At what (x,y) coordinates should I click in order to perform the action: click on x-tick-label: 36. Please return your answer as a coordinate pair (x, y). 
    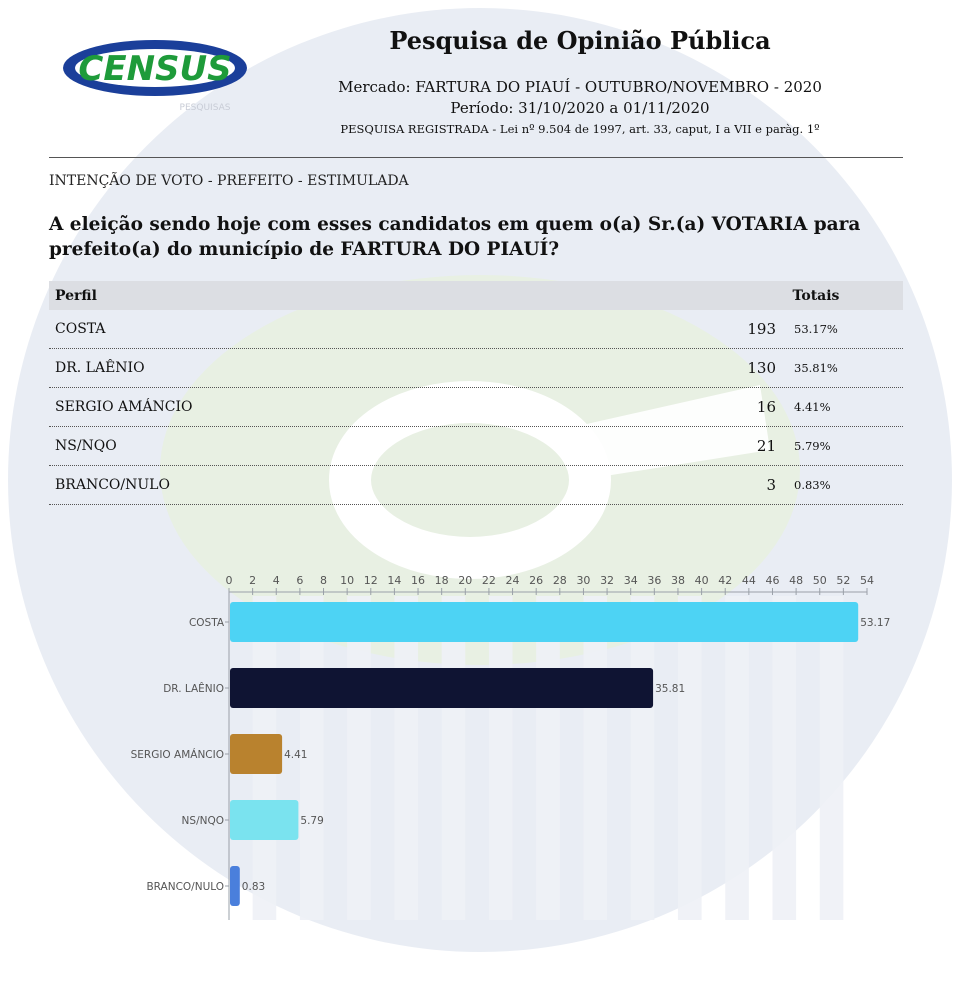
    Looking at the image, I should click on (654, 580).